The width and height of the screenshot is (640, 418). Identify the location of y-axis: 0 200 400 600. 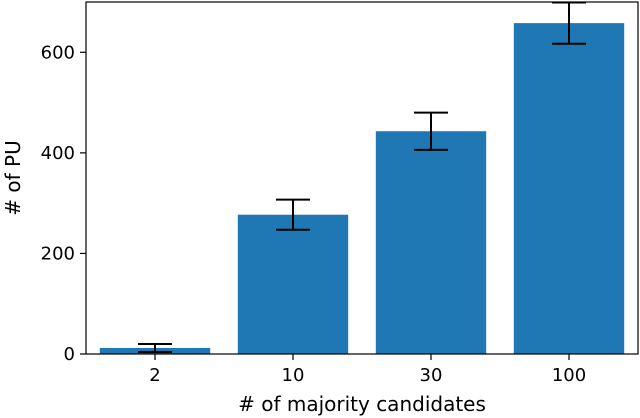
(63, 203).